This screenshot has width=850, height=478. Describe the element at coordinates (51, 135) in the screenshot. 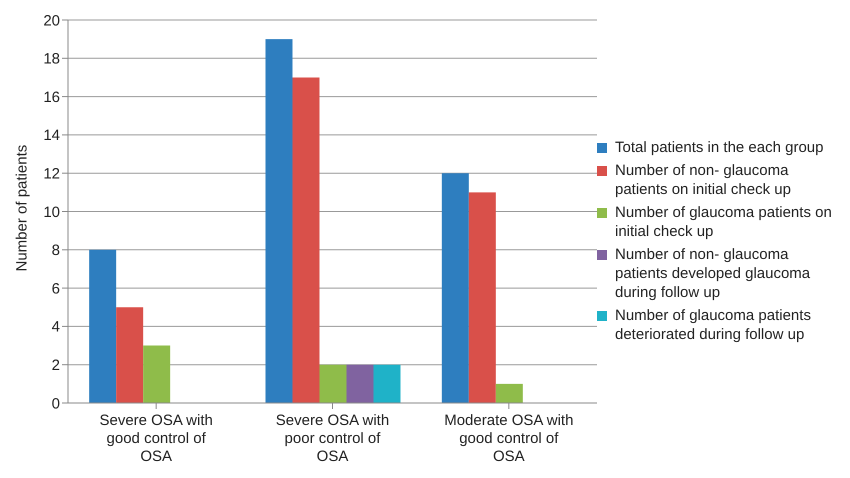

I see `y-tick-label: 14` at that location.